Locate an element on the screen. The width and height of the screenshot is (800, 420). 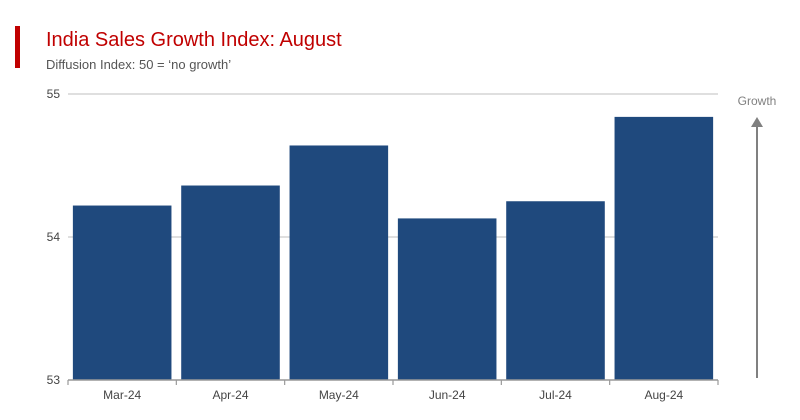
x-tick-label: May-24 is located at coordinates (339, 395).